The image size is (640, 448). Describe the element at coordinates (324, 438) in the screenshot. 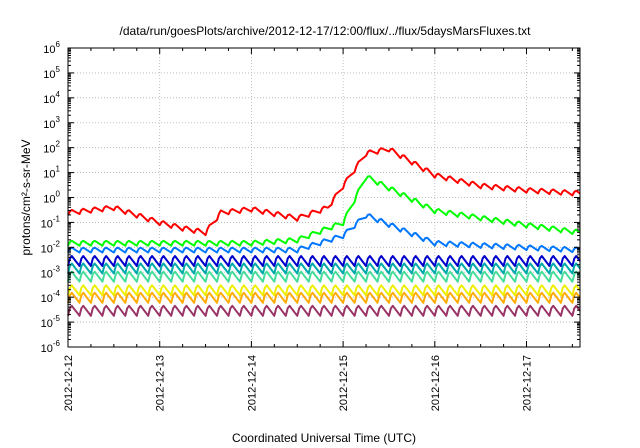

I see `x-axis-label: Coordinated Universal Time (UTC)` at that location.